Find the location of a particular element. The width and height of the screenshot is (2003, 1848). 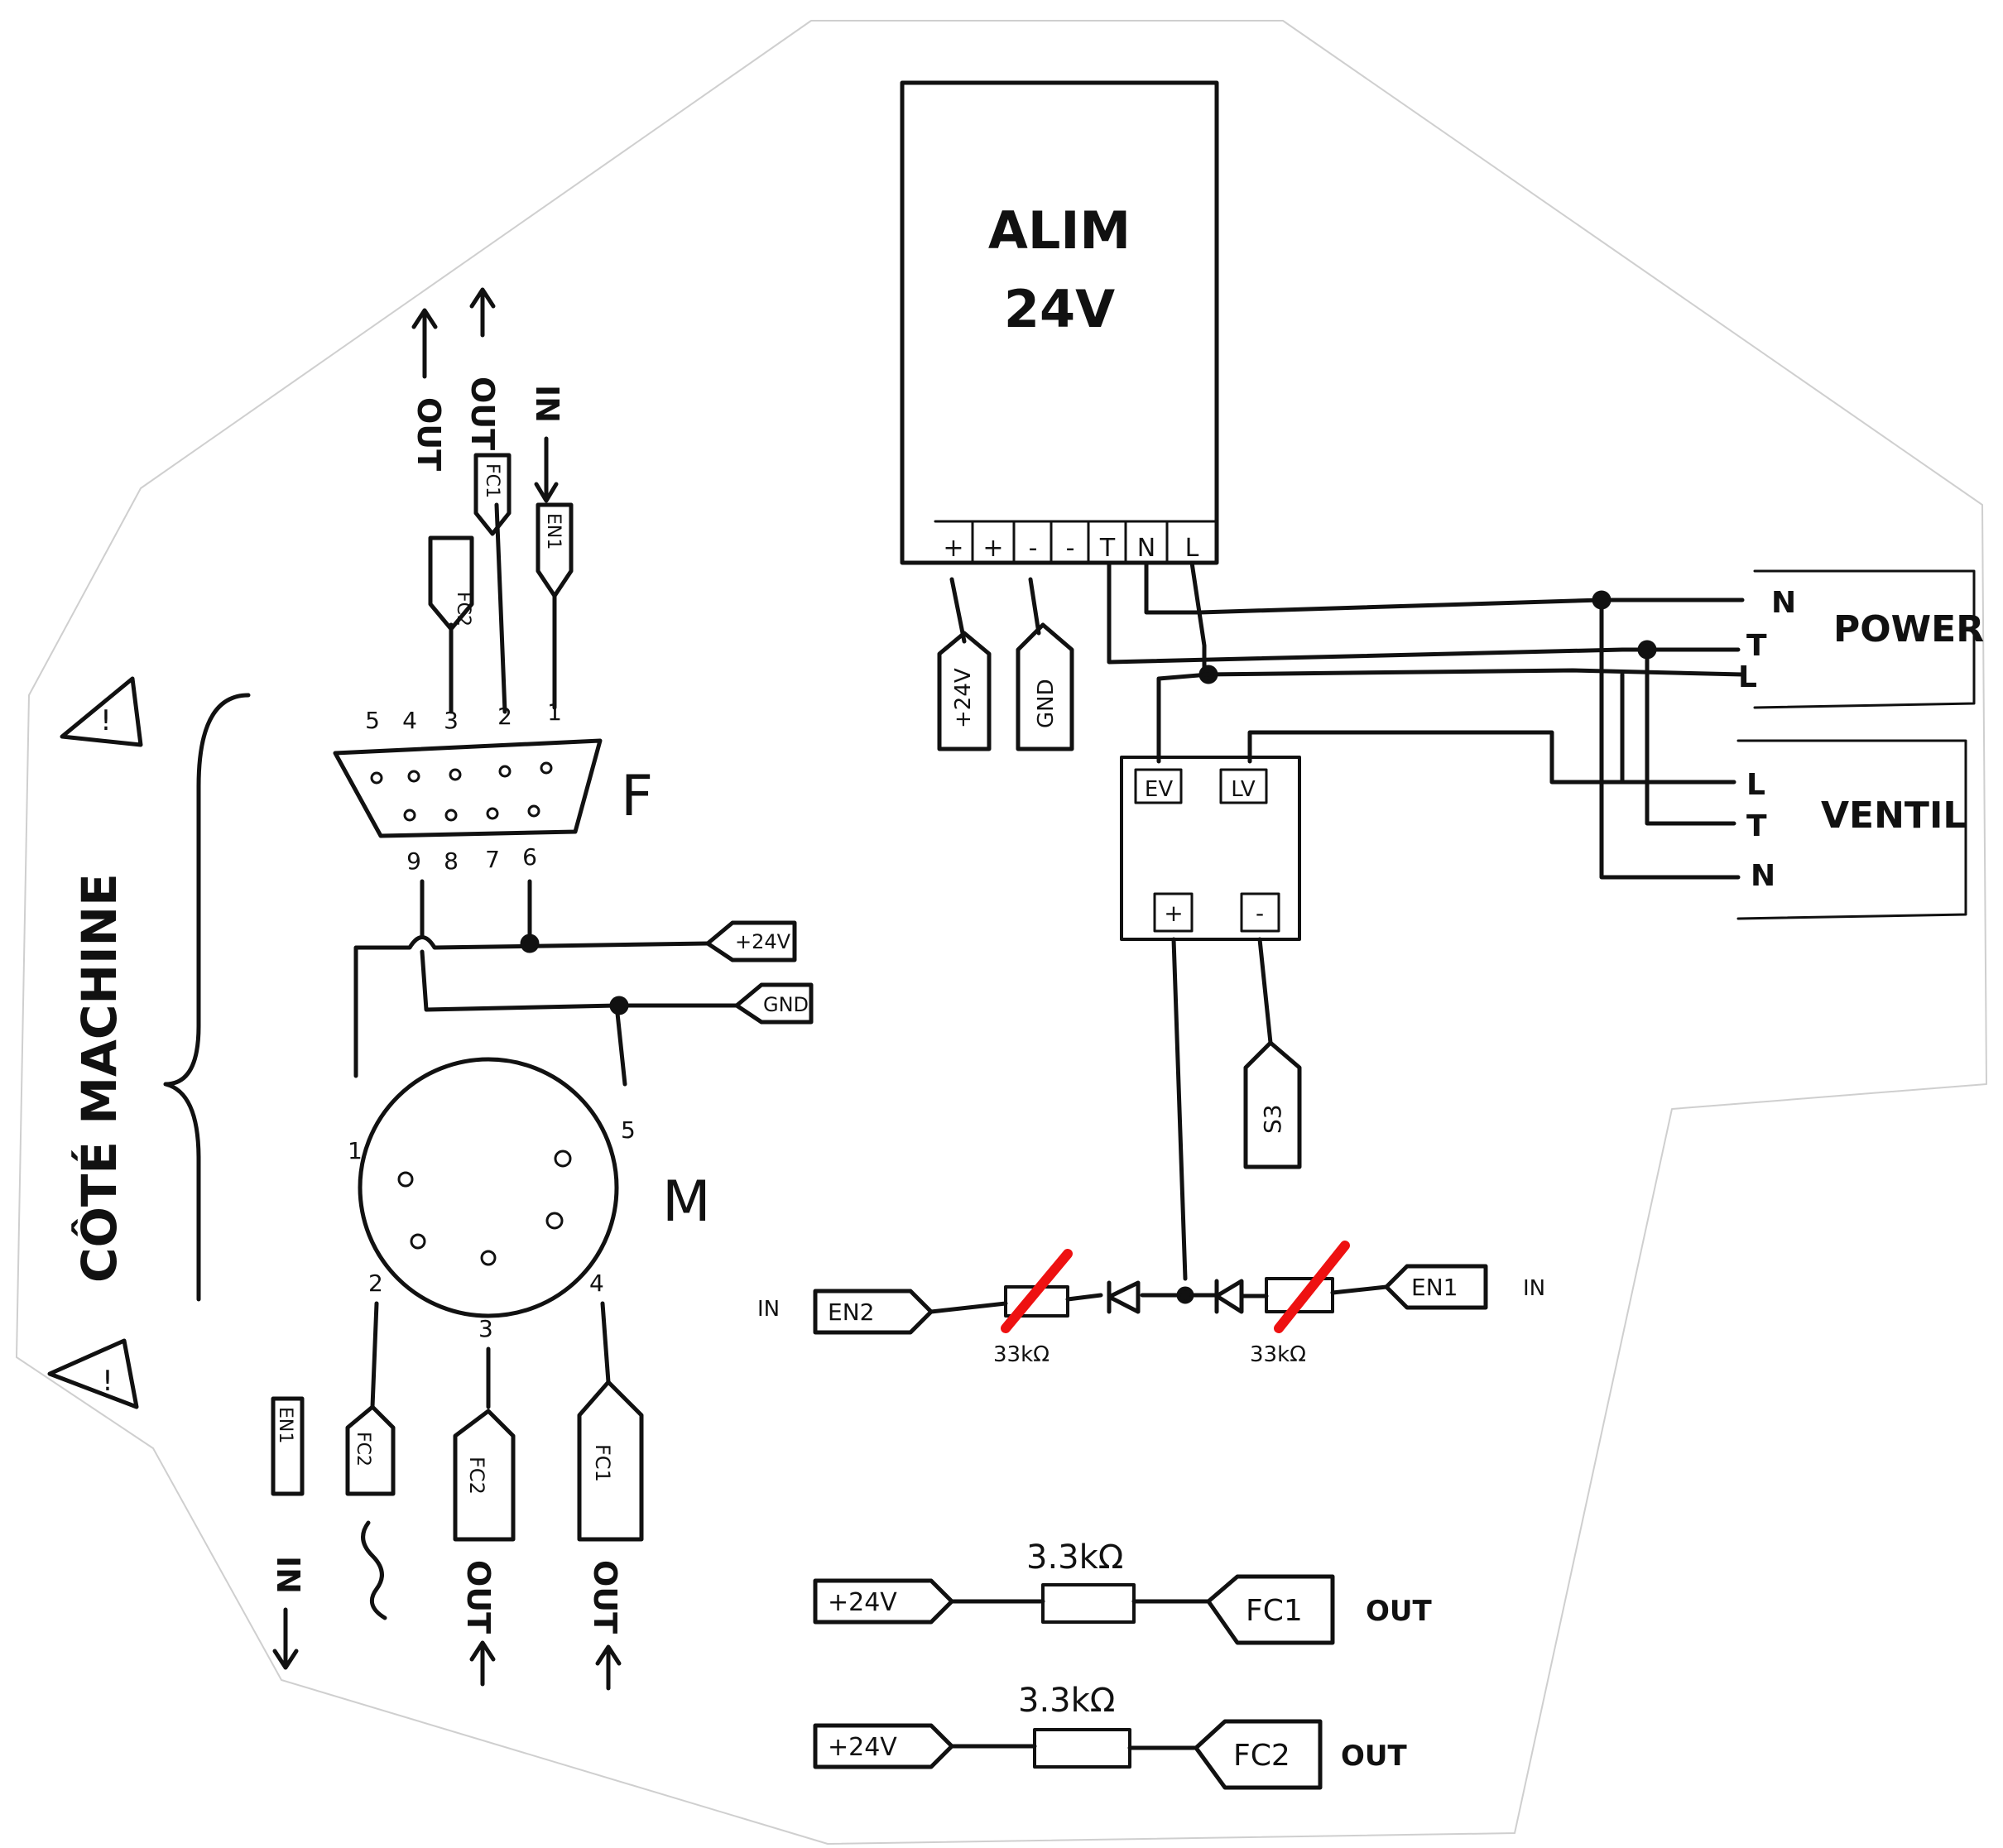

chain-left-side: IN is located at coordinates (768, 1309).